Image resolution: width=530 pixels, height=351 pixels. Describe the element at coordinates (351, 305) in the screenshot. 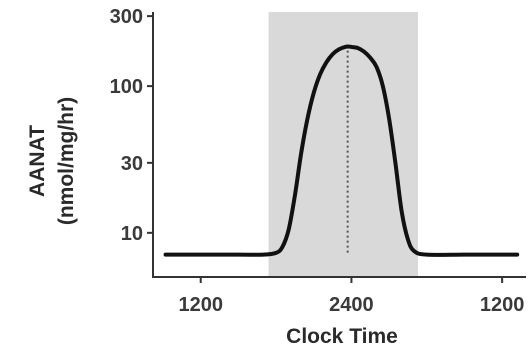

I see `x-tick-label-1: 2400` at that location.